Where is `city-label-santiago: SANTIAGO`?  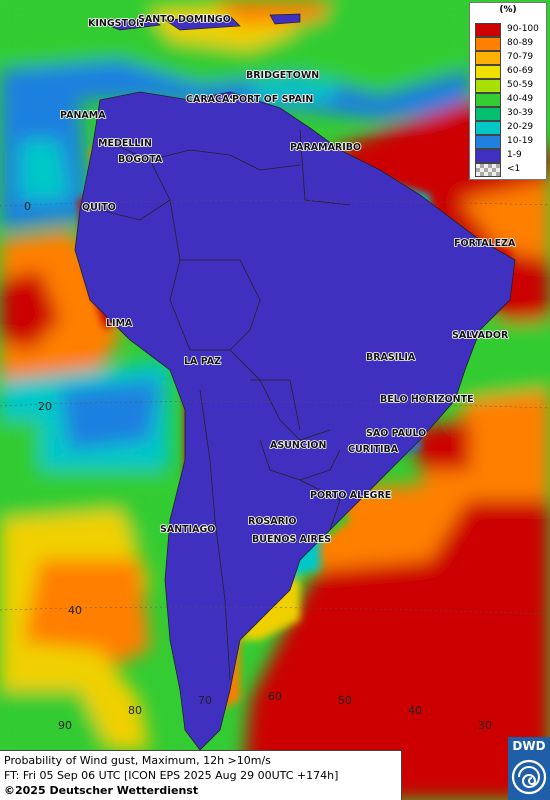
city-label-santiago: SANTIAGO is located at coordinates (187, 529).